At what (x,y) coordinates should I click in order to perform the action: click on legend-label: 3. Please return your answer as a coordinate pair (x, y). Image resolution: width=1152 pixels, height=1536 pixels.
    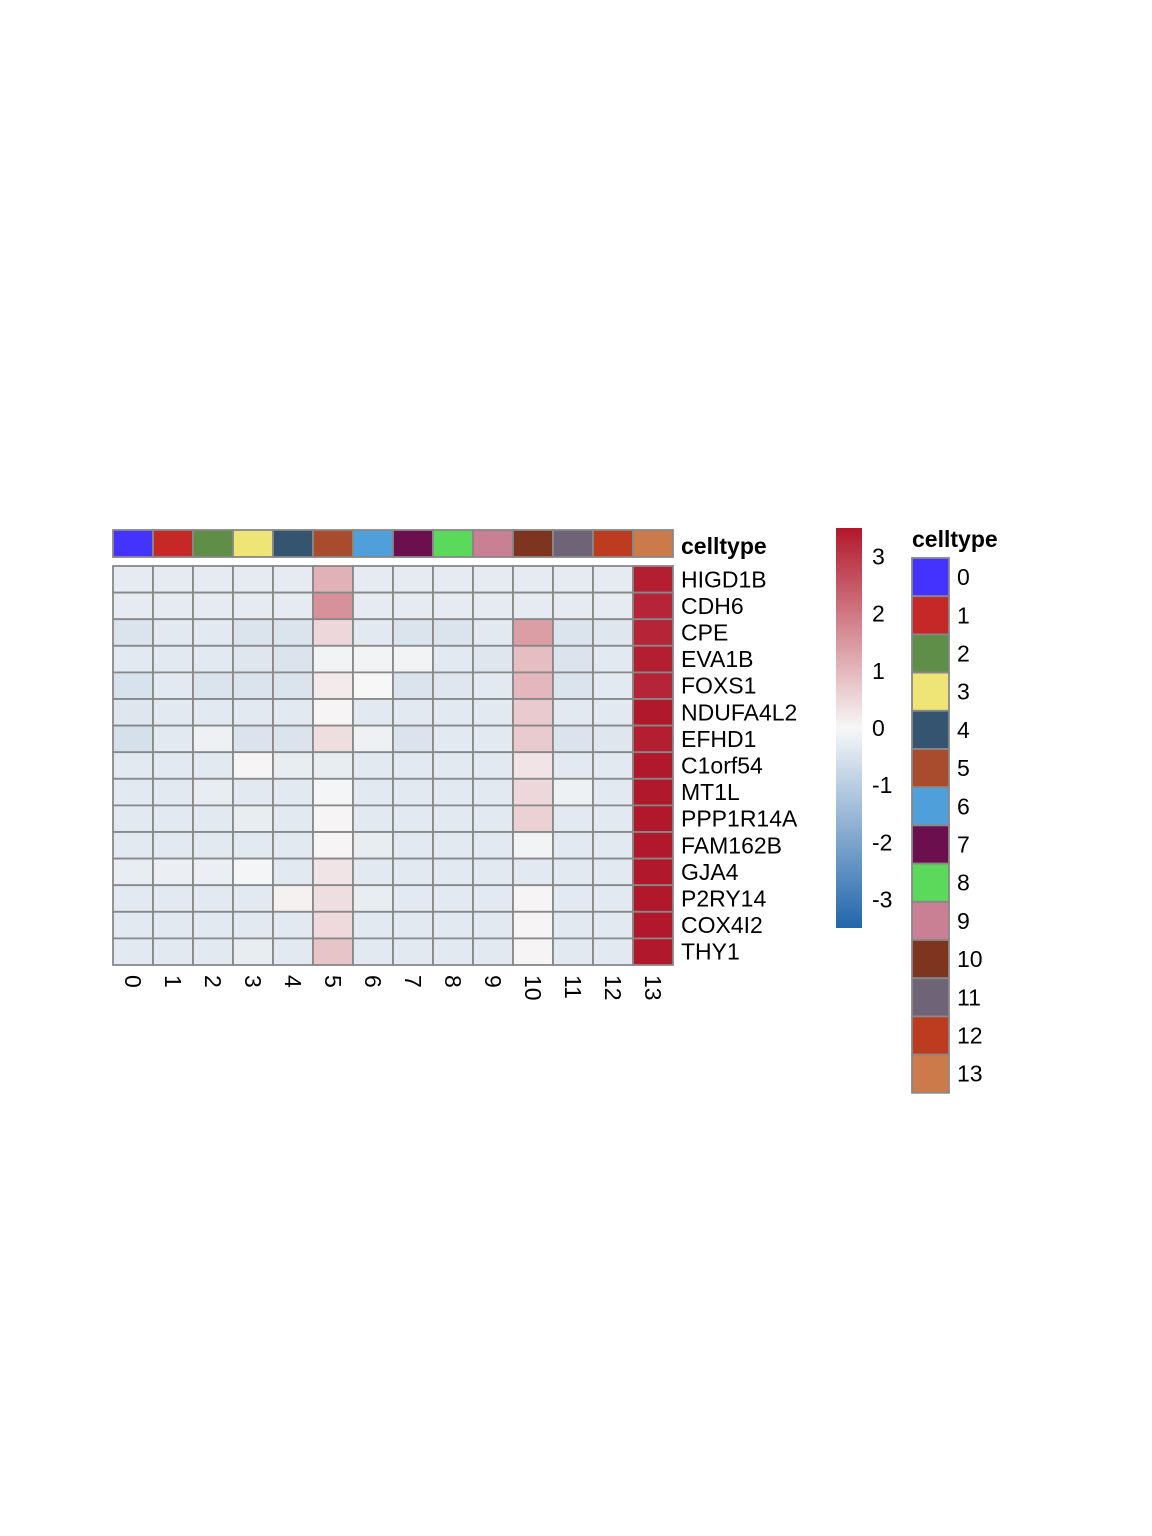
    Looking at the image, I should click on (963, 692).